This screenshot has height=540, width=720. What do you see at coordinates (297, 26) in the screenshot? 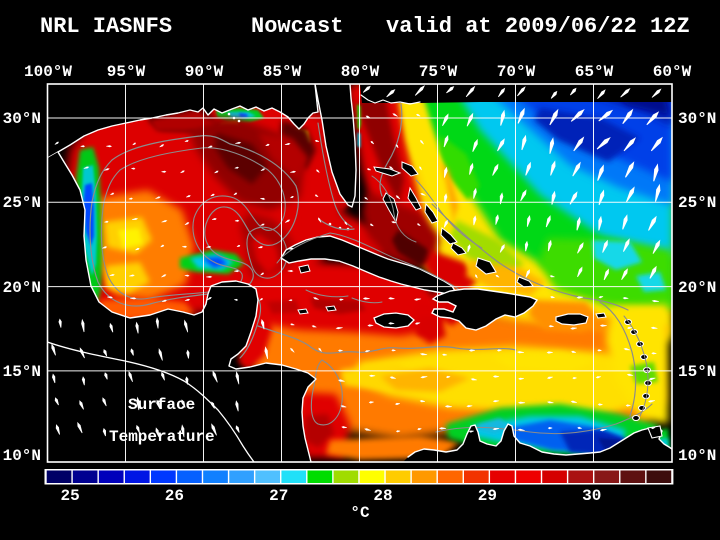
I see `svg-text: Nowcast` at bounding box center [297, 26].